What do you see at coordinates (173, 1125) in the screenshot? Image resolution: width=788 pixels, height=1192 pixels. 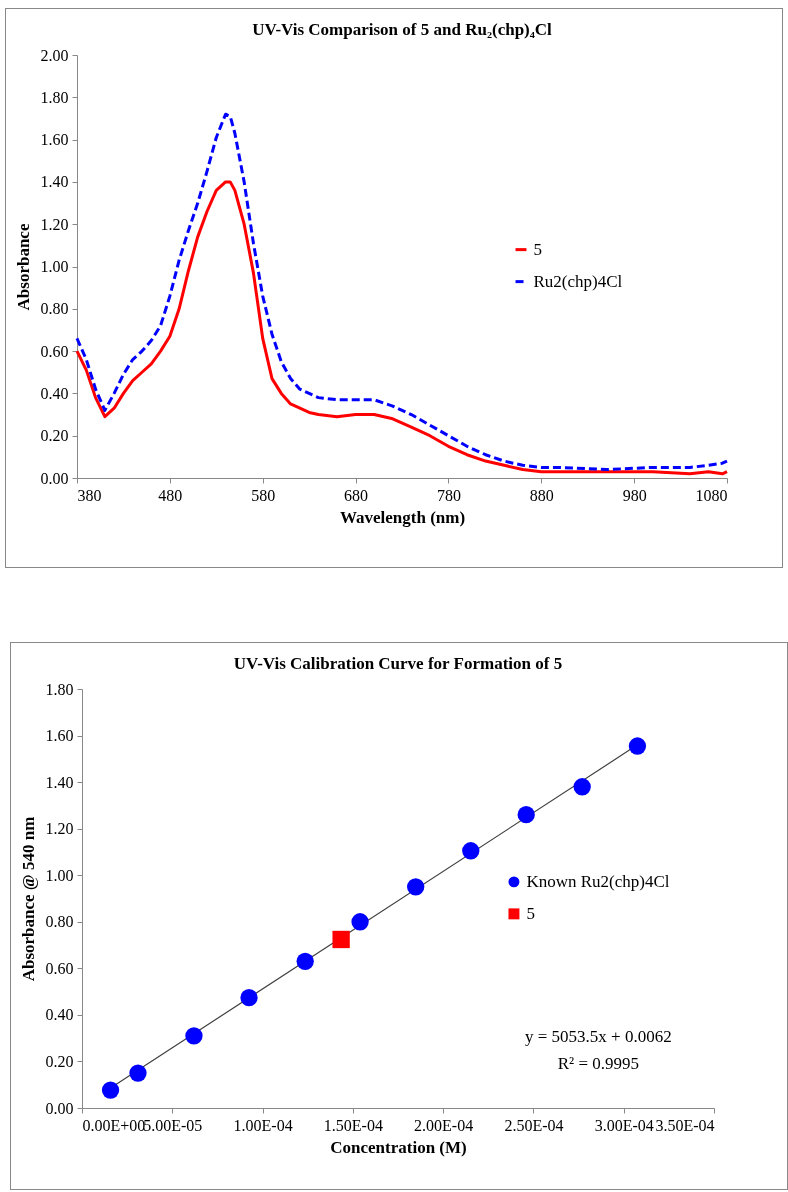 I see `x-tick-label: 5.00E-05` at bounding box center [173, 1125].